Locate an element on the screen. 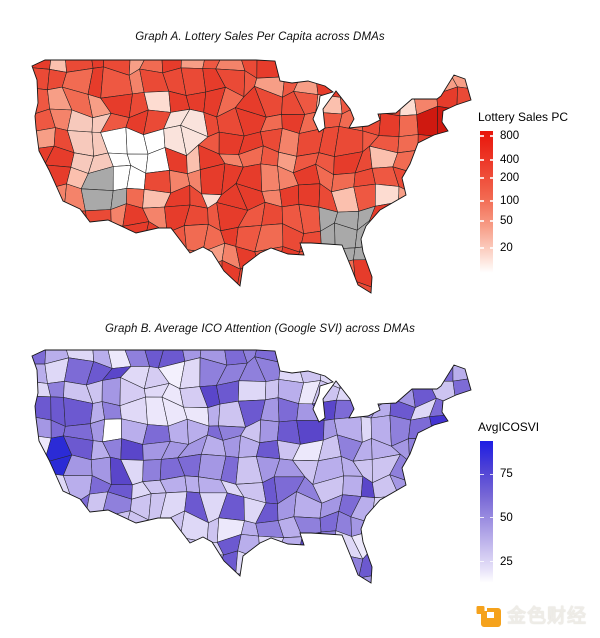 The height and width of the screenshot is (638, 600). colorbar-tick-label: 25 is located at coordinates (506, 561).